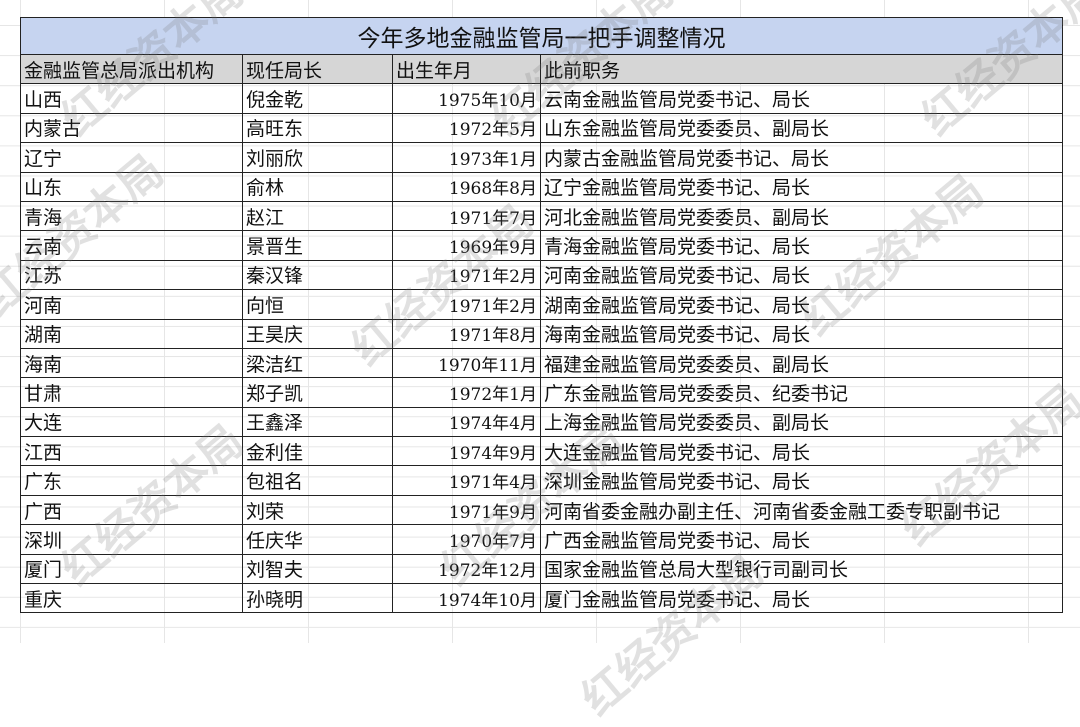 The image size is (1080, 727). I want to click on cell-birth: 1969年9月, so click(466, 245).